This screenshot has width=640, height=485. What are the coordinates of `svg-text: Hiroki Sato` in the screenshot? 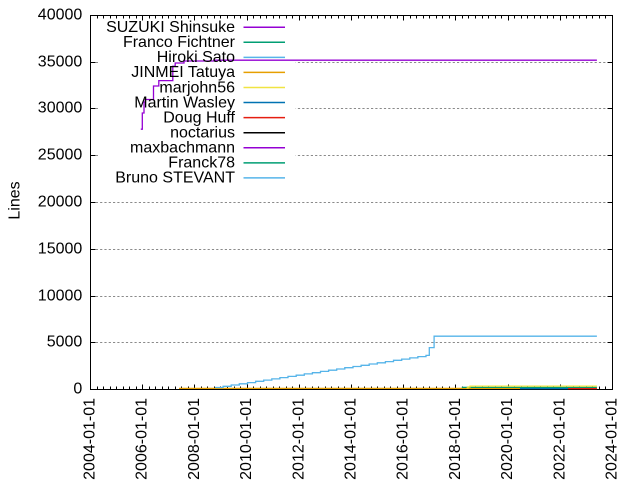 It's located at (196, 57).